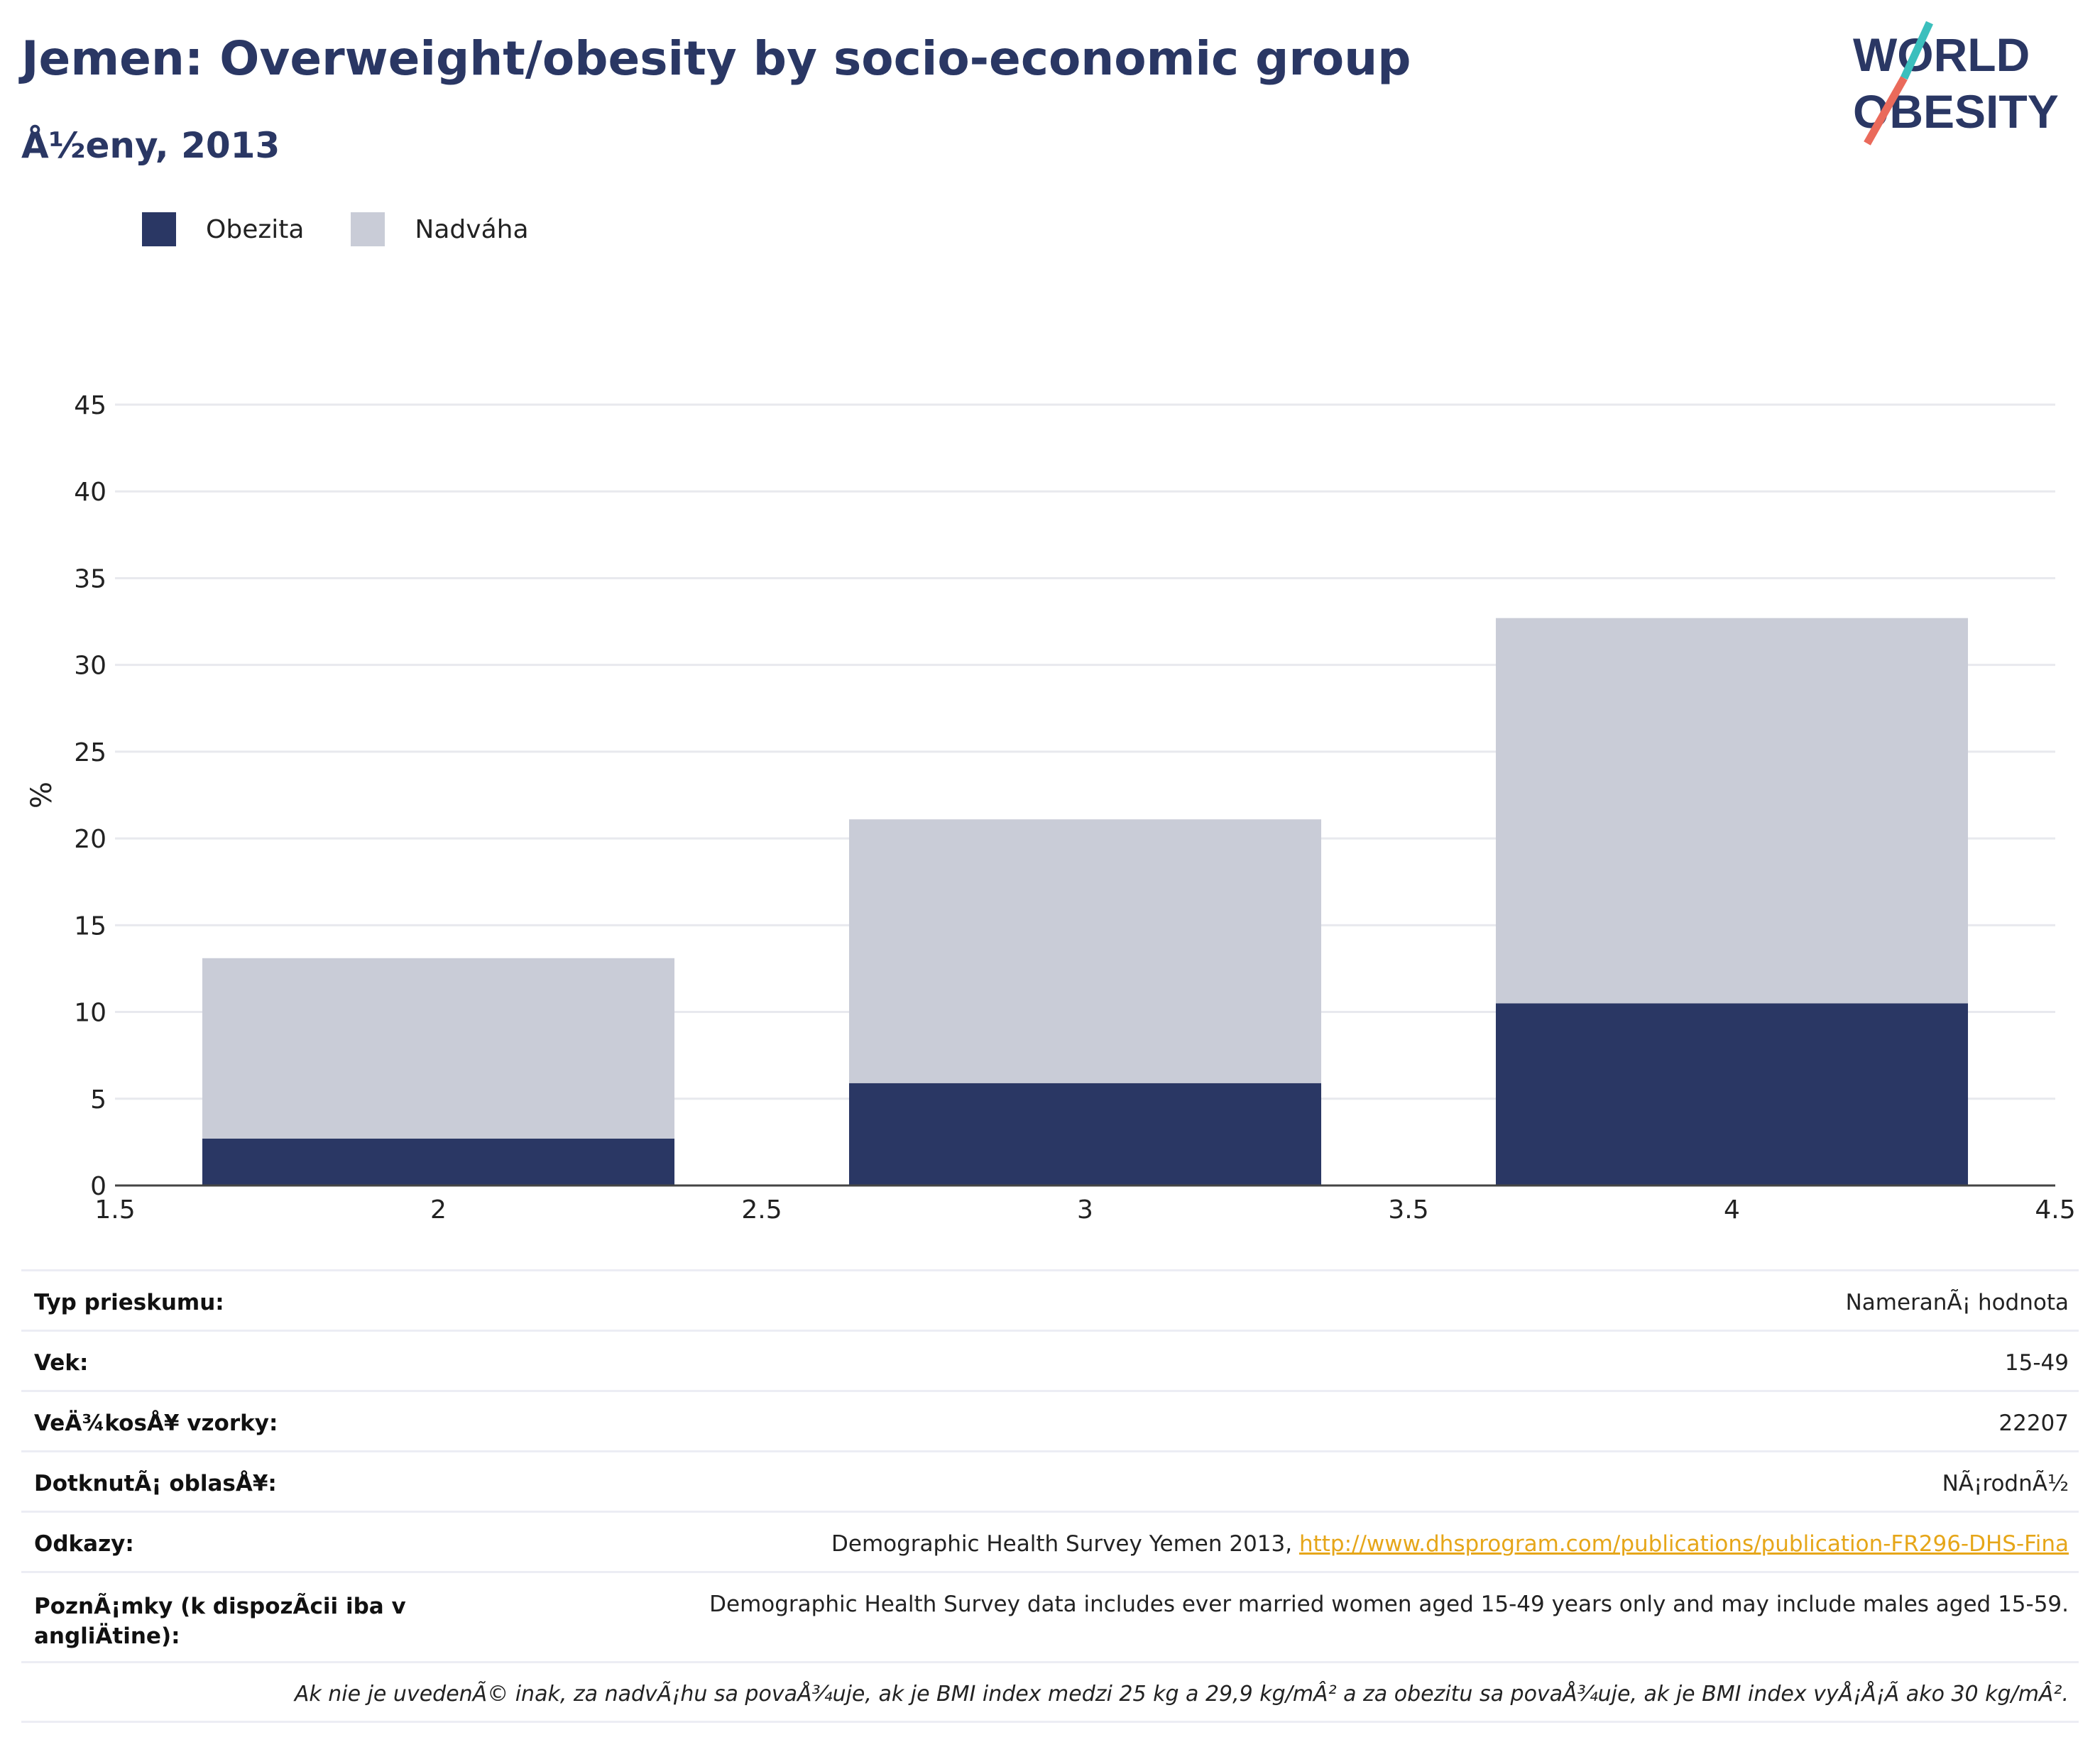 Image resolution: width=2100 pixels, height=1747 pixels. Describe the element at coordinates (90, 578) in the screenshot. I see `y-tick-label: 35` at that location.